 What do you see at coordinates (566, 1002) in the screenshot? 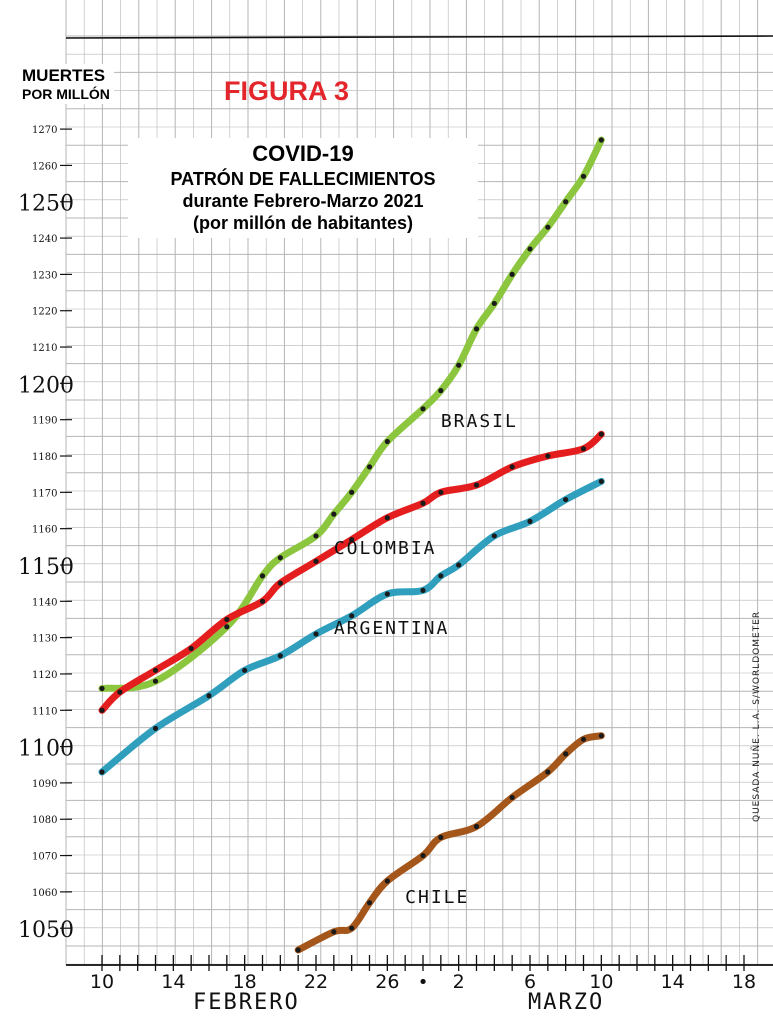
I see `month-label-march: MARZO` at bounding box center [566, 1002].